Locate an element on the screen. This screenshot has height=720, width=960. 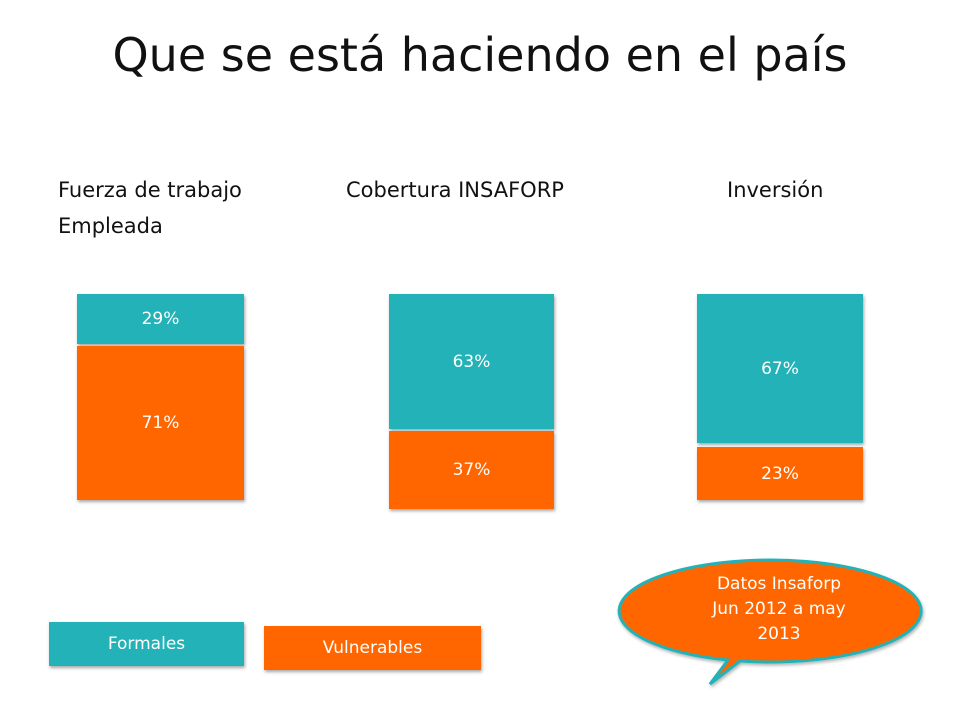
chart-3-formales-segment: 67% is located at coordinates (780, 368).